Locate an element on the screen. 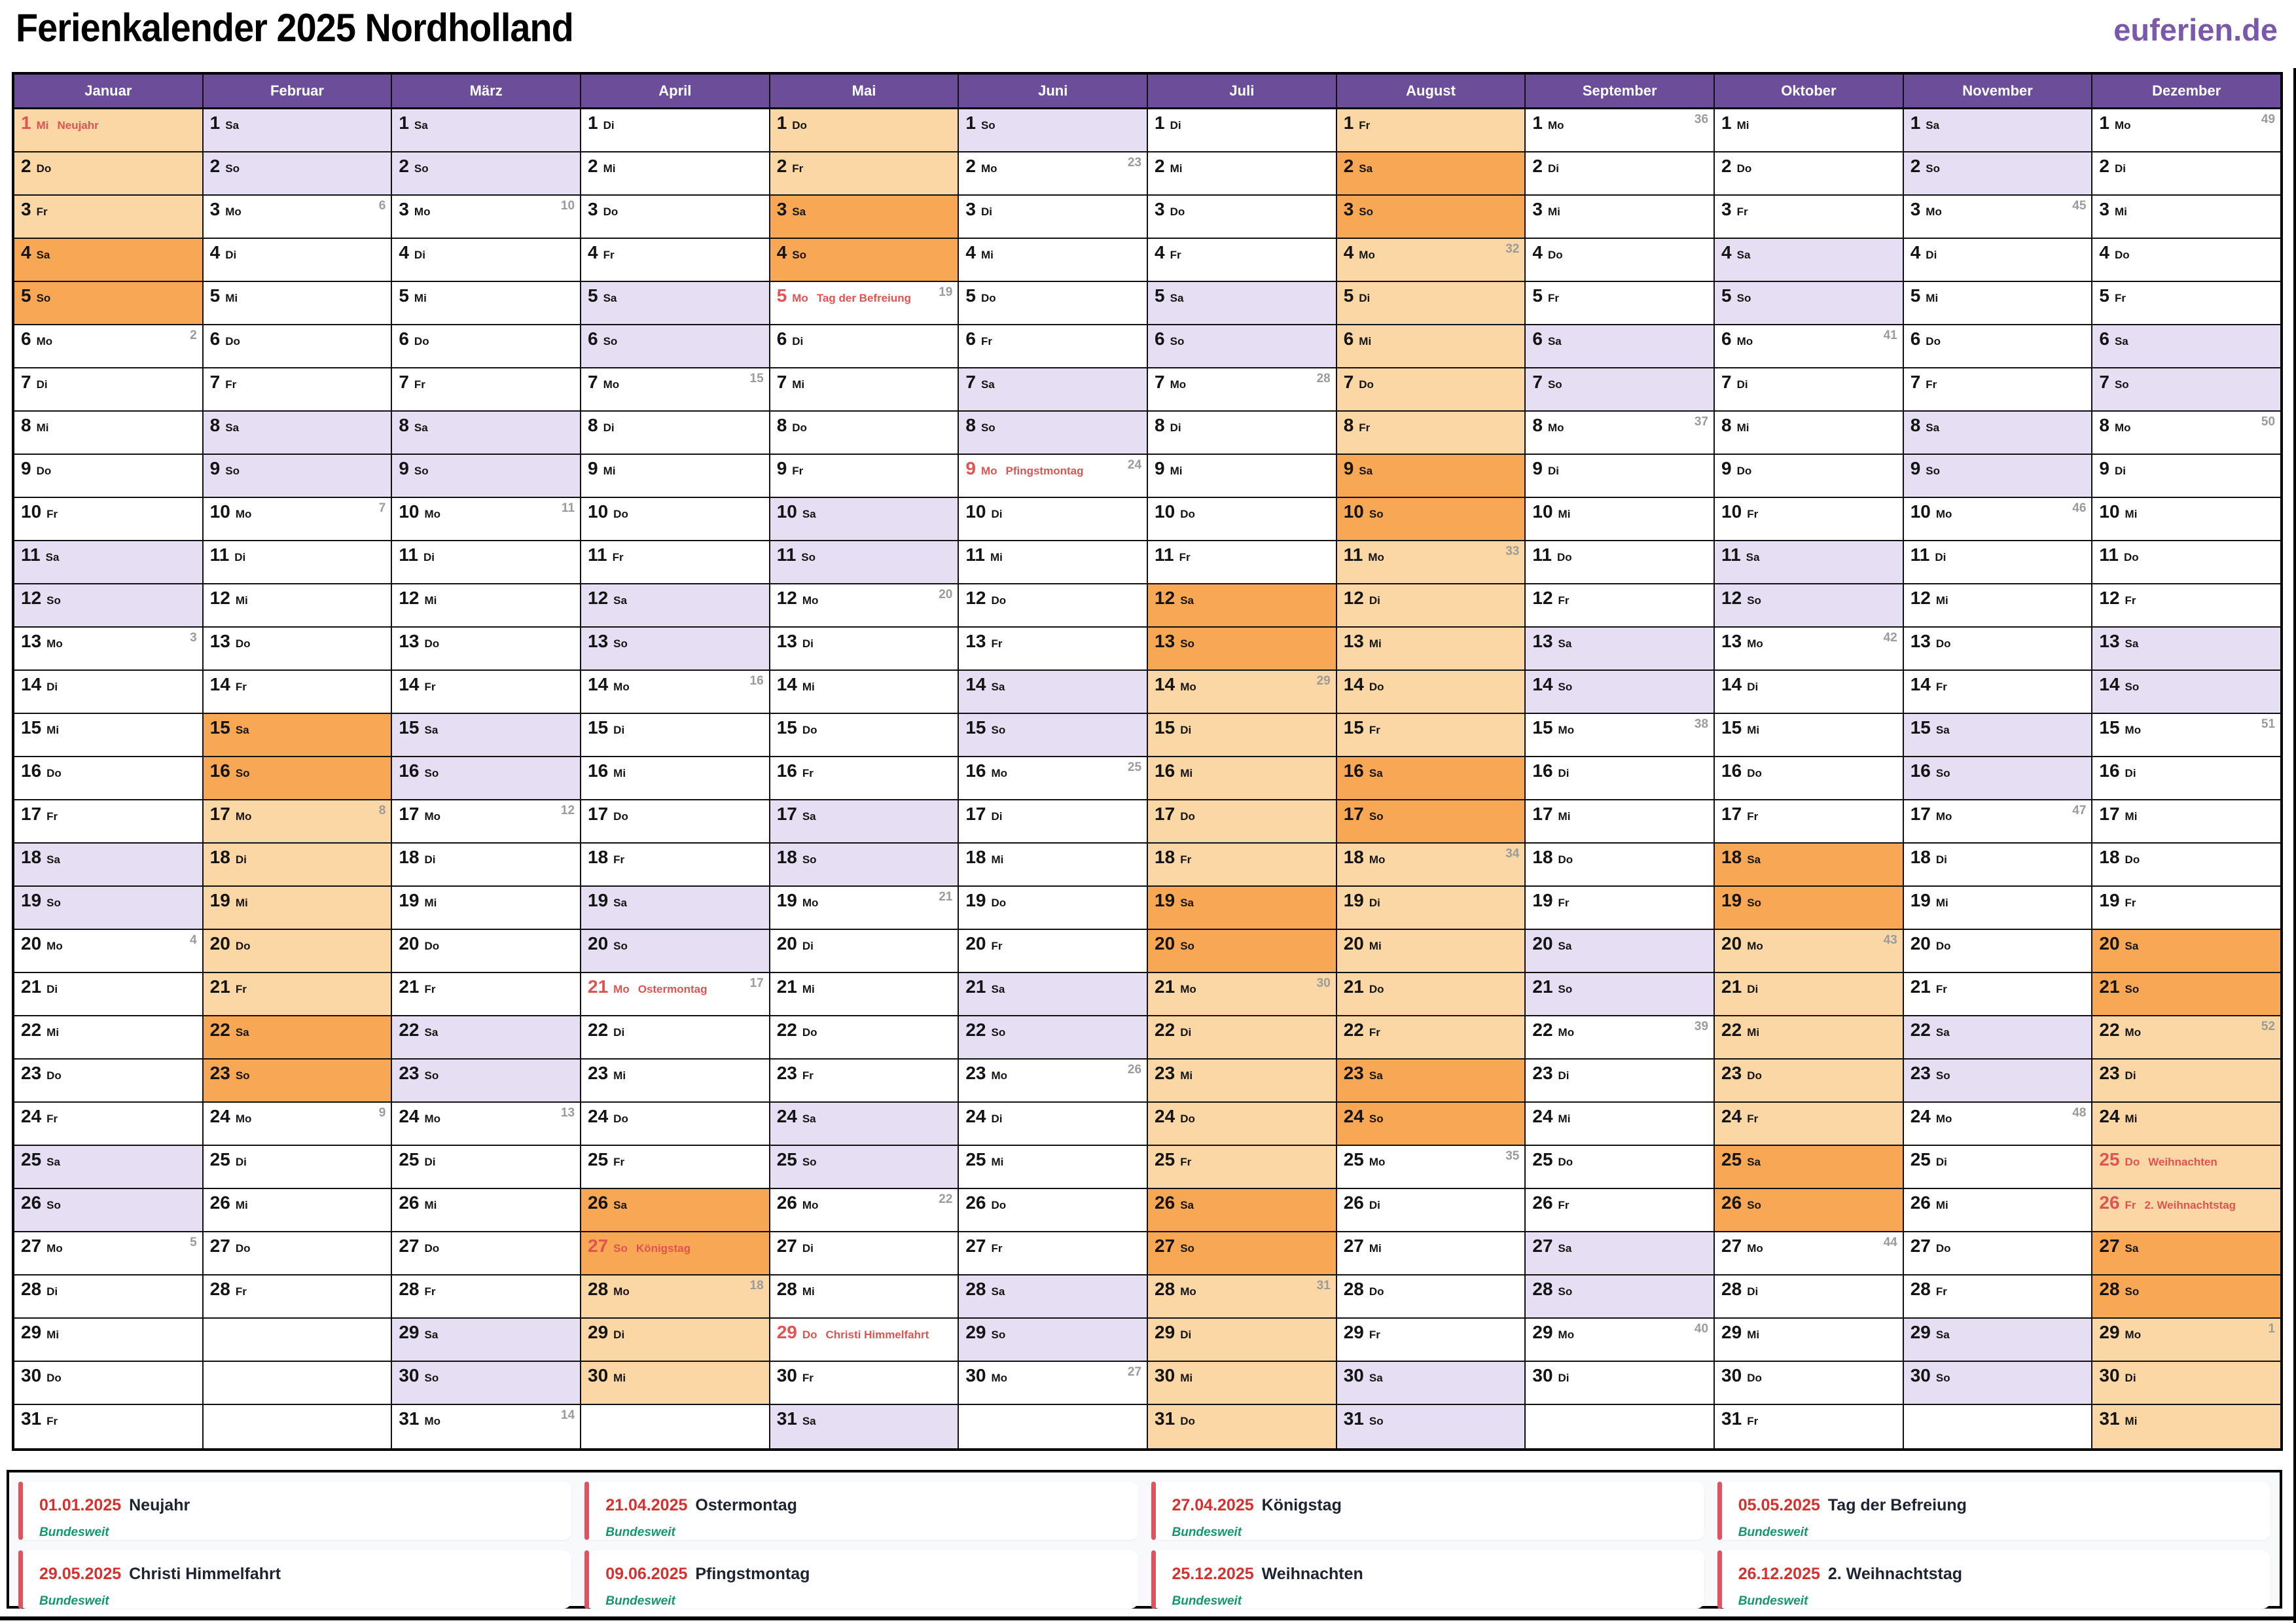 The height and width of the screenshot is (1623, 2296). day-cell: 6 Fr is located at coordinates (1053, 346).